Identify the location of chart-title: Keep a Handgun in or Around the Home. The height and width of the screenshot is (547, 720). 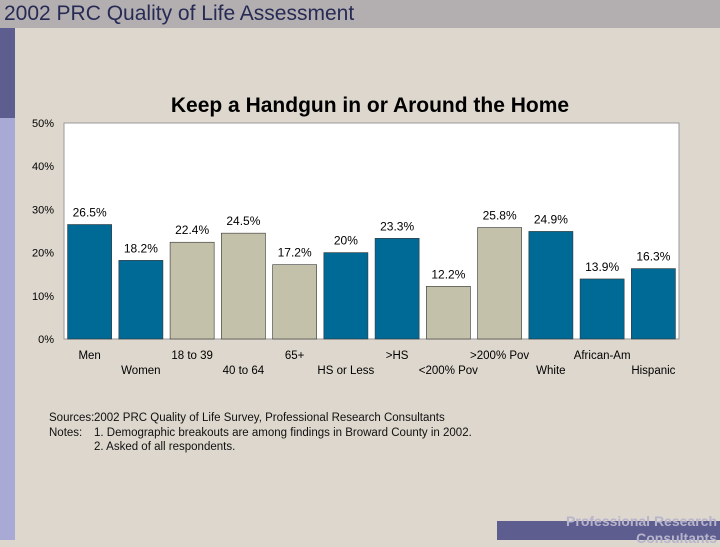
(370, 105).